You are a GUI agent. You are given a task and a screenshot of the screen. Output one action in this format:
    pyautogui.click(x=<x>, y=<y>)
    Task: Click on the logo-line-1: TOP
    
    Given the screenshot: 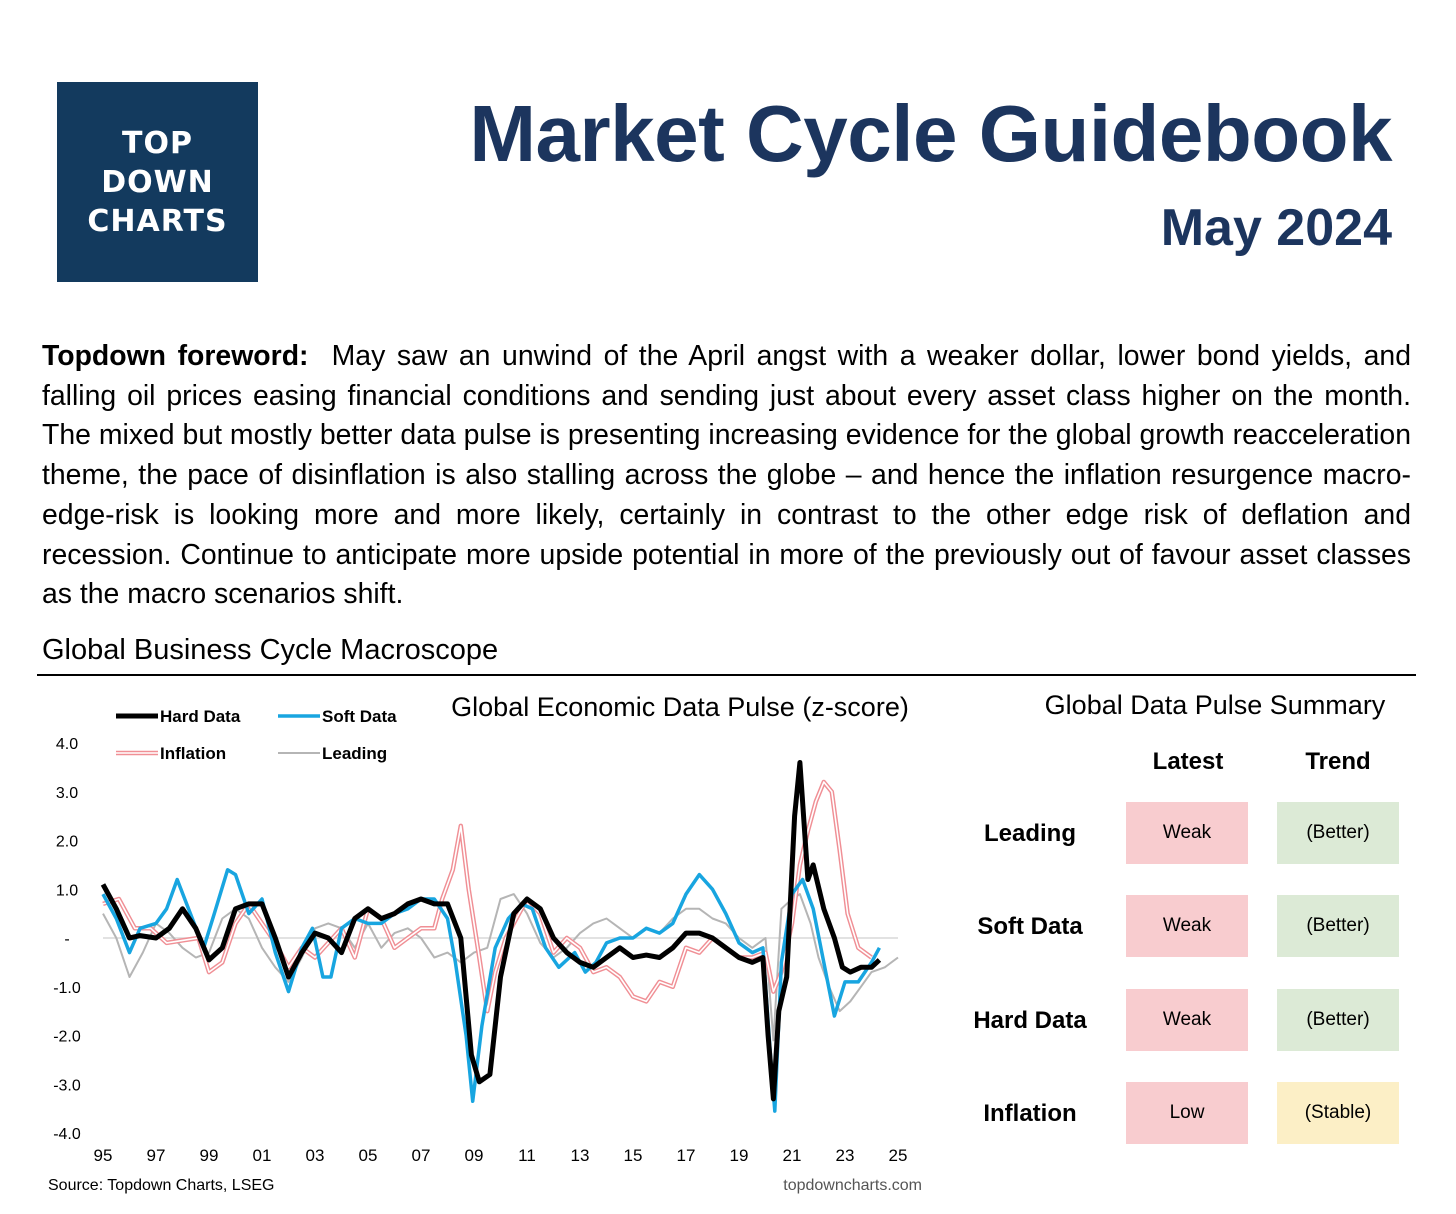 What is the action you would take?
    pyautogui.click(x=157, y=143)
    